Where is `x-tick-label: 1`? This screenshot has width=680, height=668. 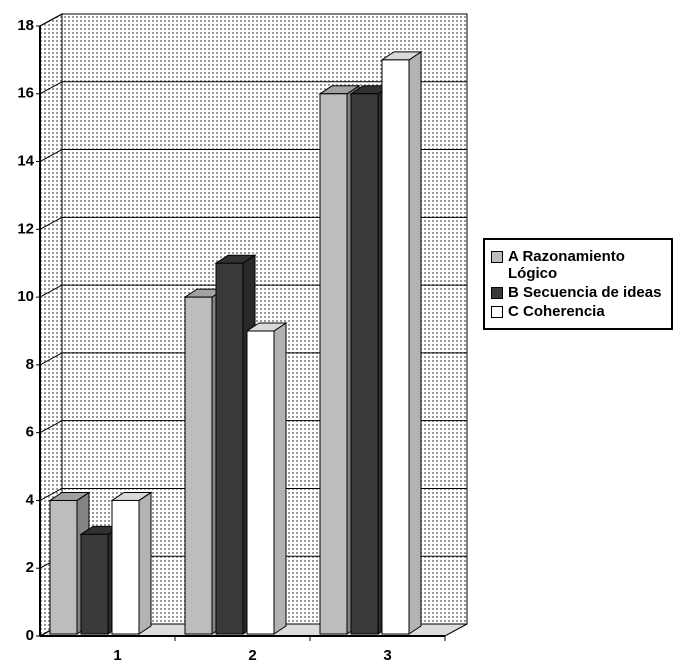
x-tick-label: 1 is located at coordinates (117, 655).